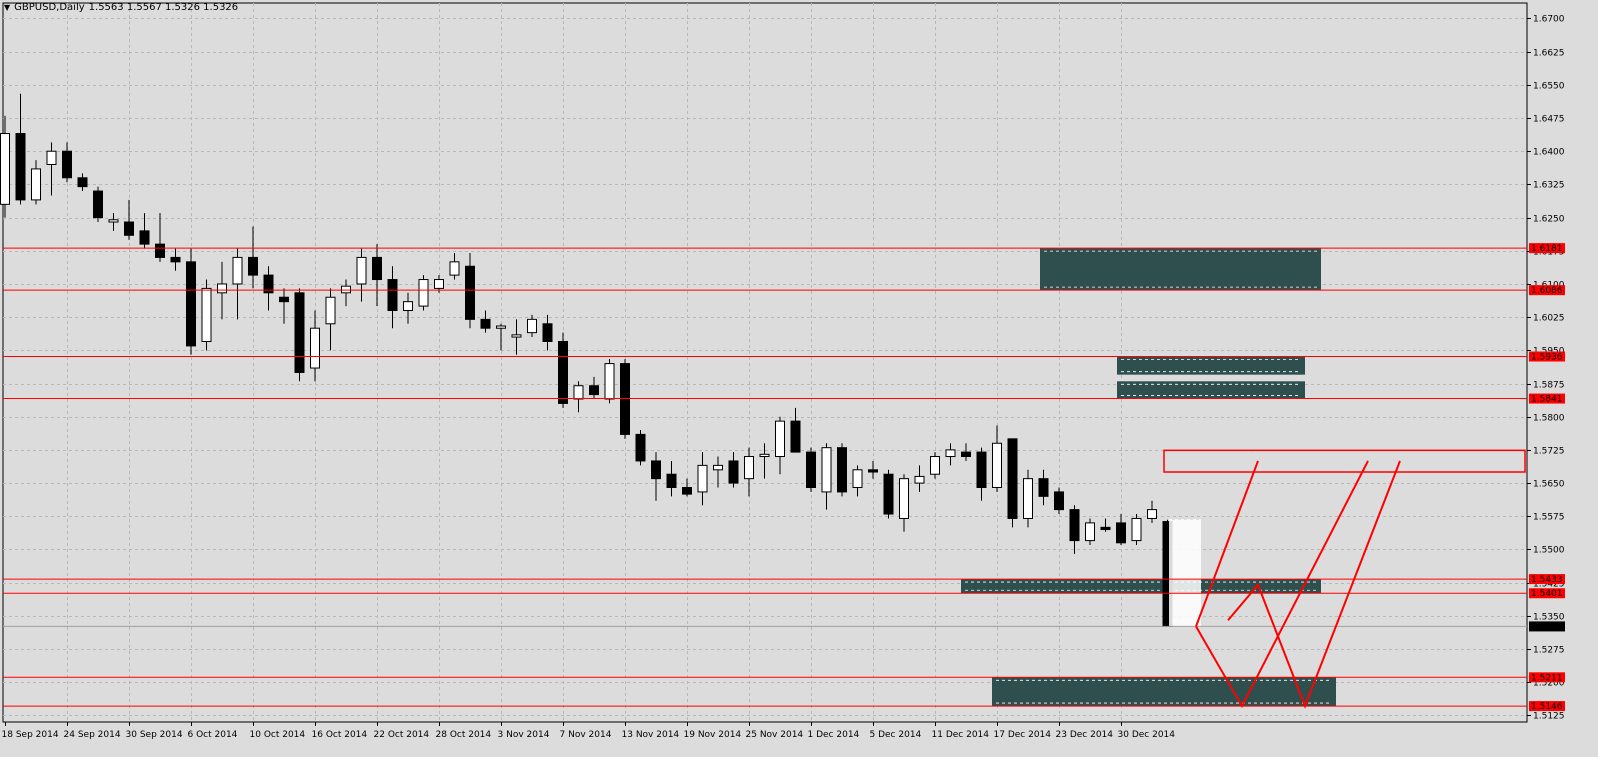  Describe the element at coordinates (1549, 153) in the screenshot. I see `y-tick-label: 1.6400` at that location.